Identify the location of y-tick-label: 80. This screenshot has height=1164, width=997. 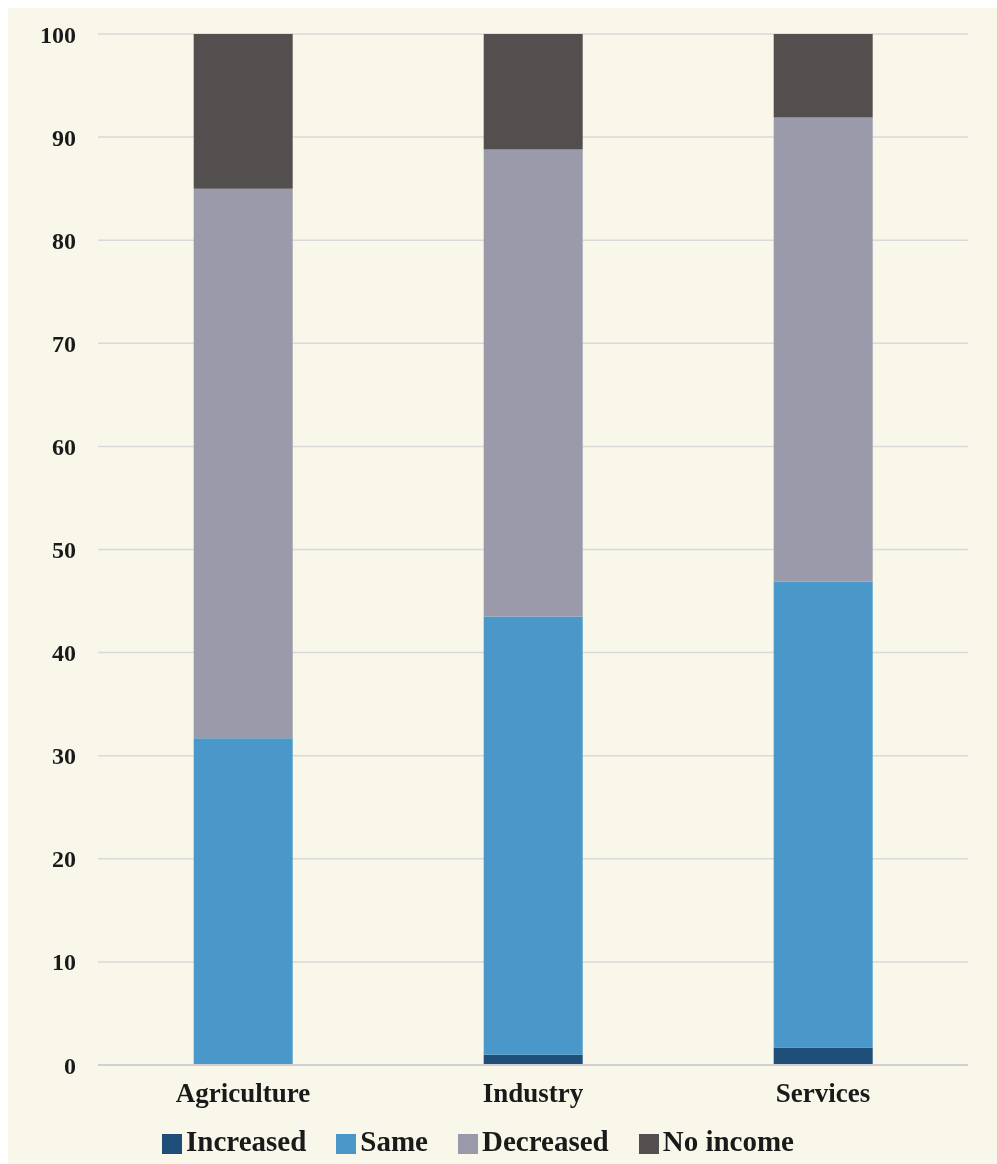
(64, 240).